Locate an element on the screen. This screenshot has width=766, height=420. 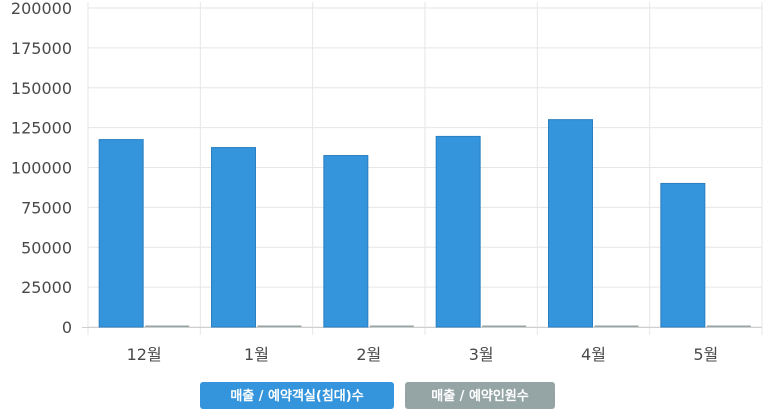
x-tick-label: 12월 is located at coordinates (144, 354).